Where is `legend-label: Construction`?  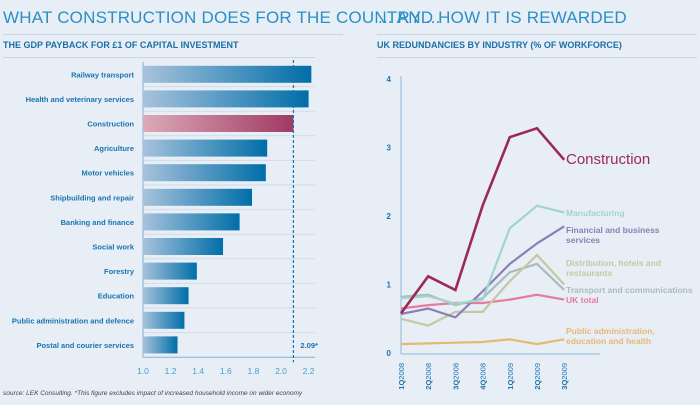
legend-label: Construction is located at coordinates (608, 159).